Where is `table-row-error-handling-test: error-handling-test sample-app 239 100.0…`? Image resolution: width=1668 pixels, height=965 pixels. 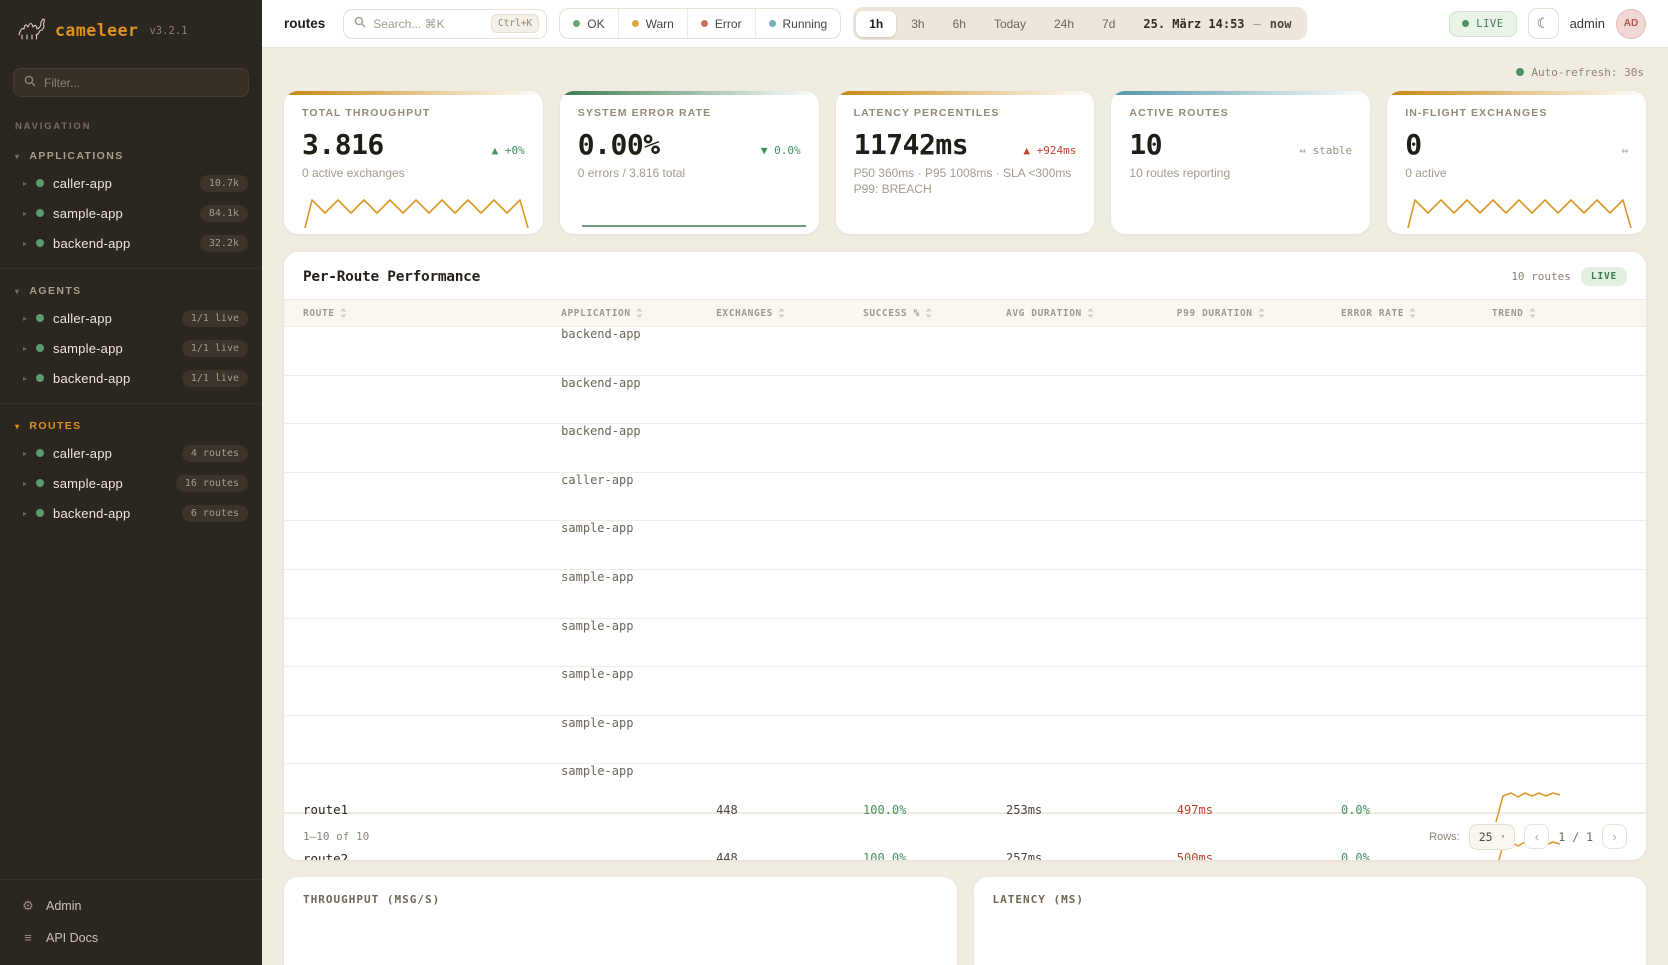
table-row-error-handling-test: error-handling-test sample-app 239 100.0… is located at coordinates (965, 691).